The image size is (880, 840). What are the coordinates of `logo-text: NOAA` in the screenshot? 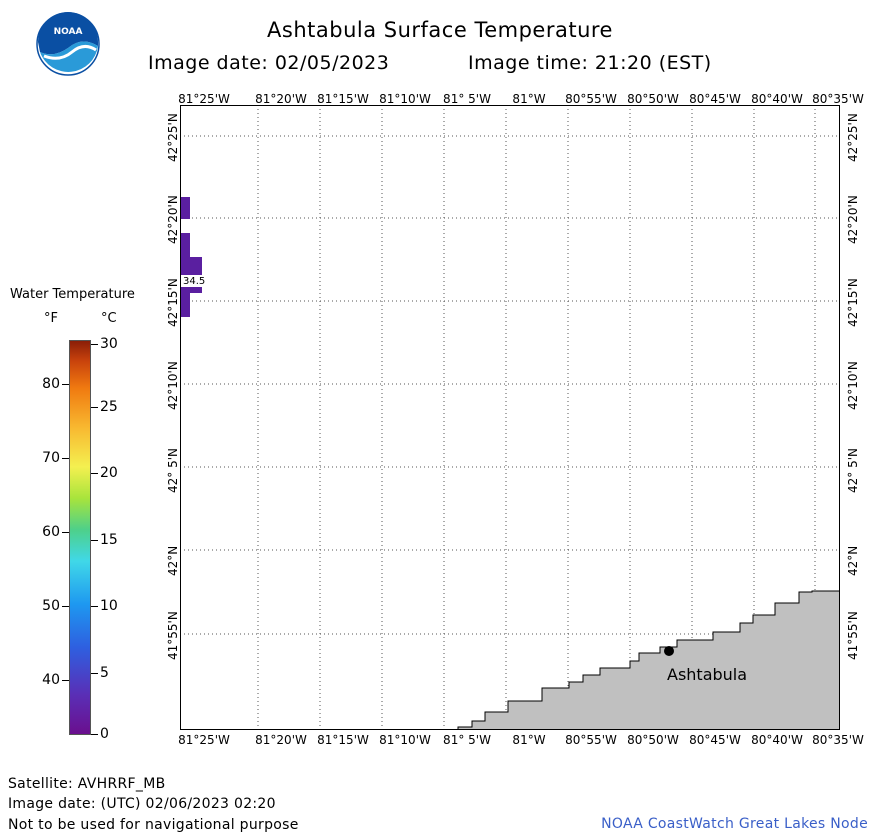 It's located at (68, 32).